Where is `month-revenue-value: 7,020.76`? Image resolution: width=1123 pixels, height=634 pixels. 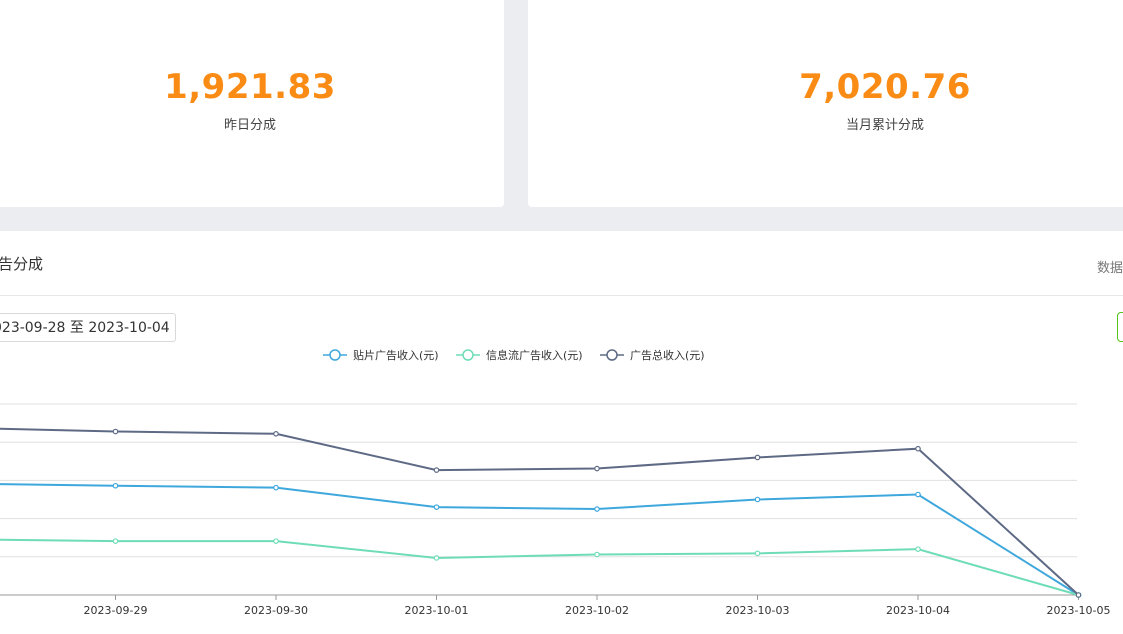 month-revenue-value: 7,020.76 is located at coordinates (885, 87).